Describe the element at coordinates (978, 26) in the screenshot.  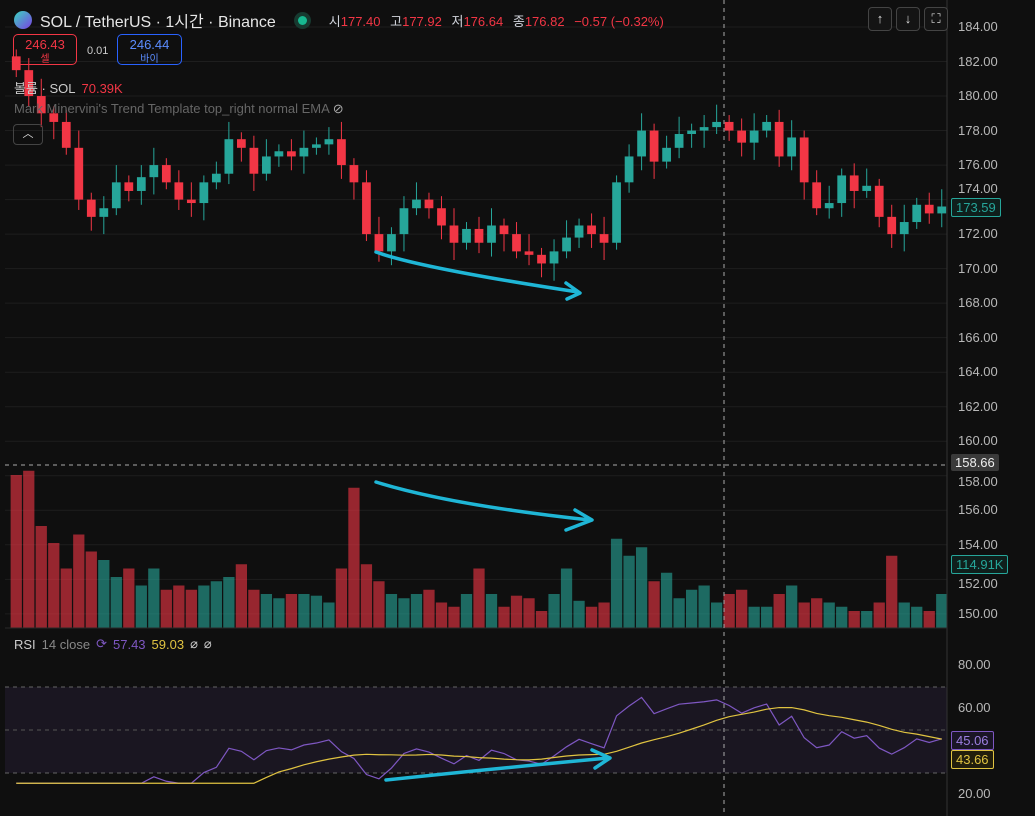
I see `price-tick: 184.00` at that location.